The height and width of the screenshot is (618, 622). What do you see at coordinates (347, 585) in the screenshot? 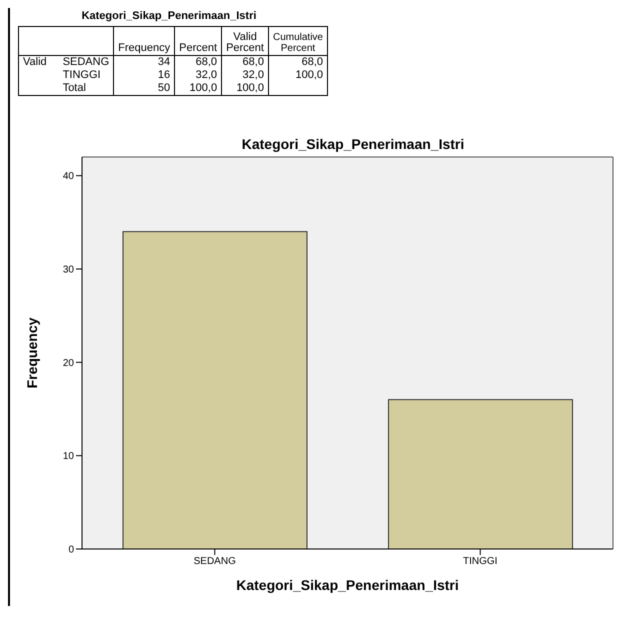
I see `x-axis-title: Kategori_Sikap_Penerimaan_Istri` at bounding box center [347, 585].